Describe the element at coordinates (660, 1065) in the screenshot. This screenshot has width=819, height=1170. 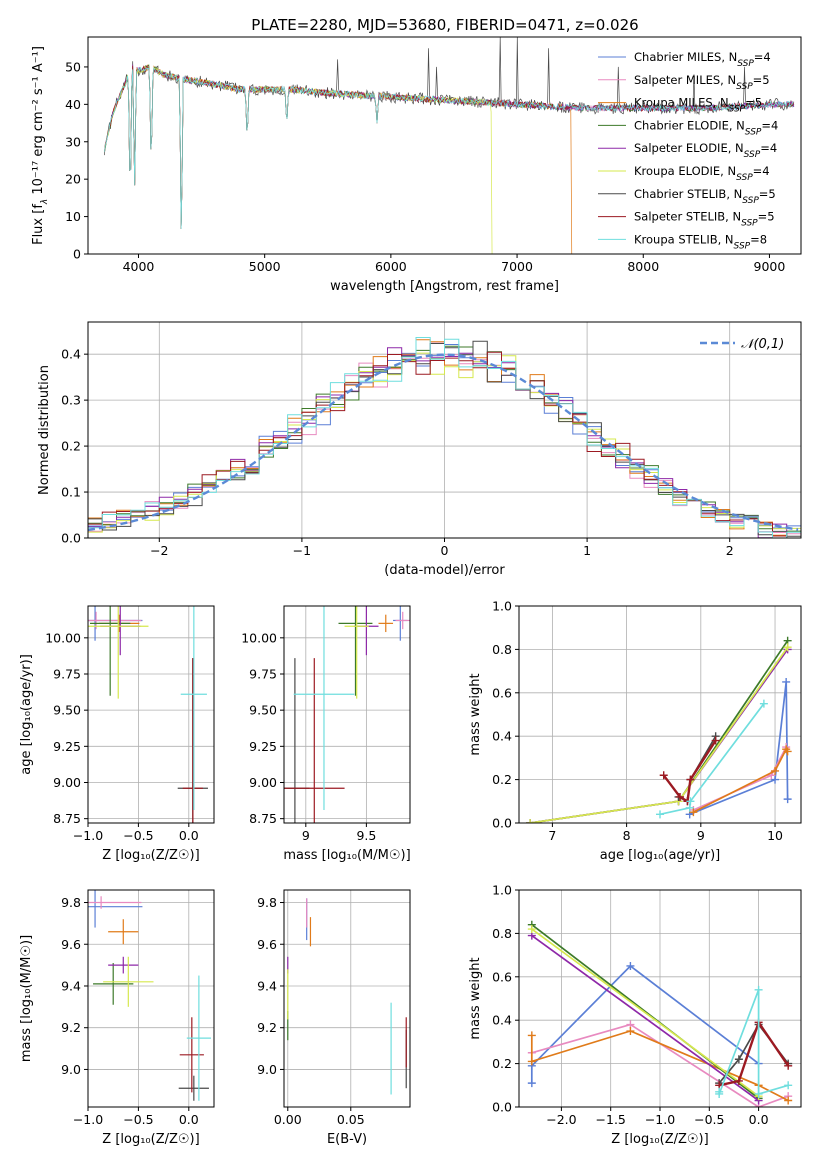
I see `weight-line-s_miles` at that location.